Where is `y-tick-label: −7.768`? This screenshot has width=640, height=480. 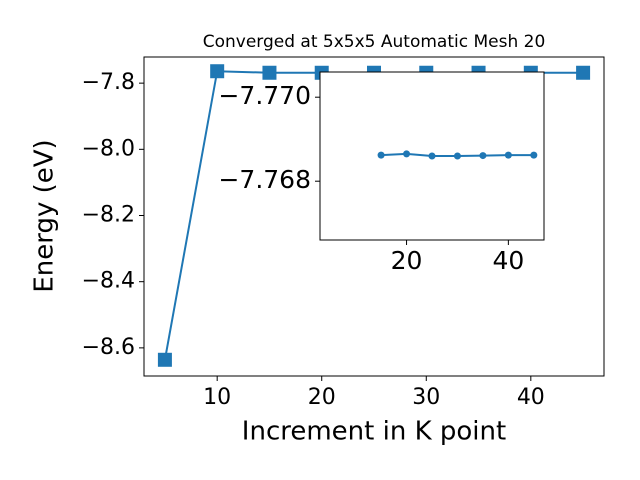 y-tick-label: −7.768 is located at coordinates (264, 179).